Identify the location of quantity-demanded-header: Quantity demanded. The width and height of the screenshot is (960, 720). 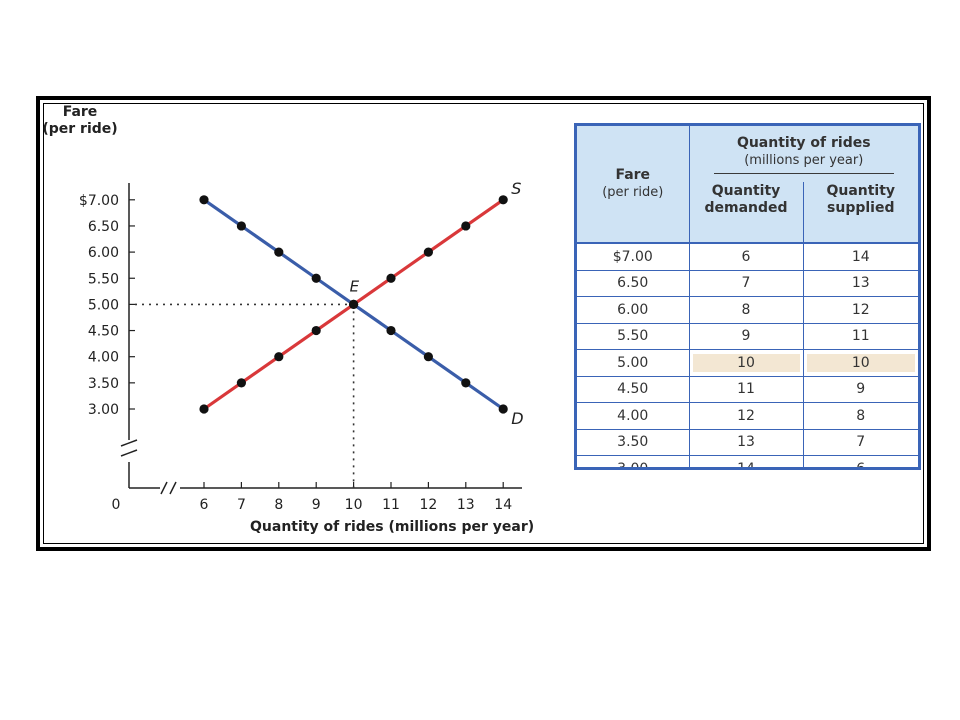
(746, 213).